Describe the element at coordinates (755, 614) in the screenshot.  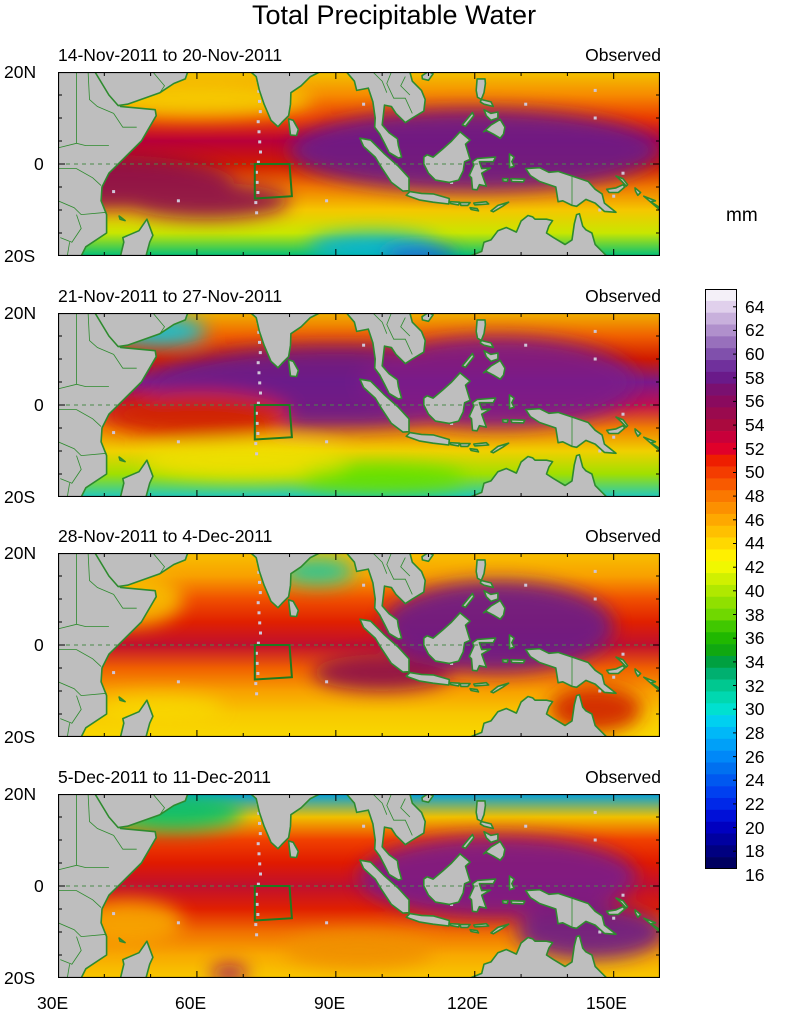
I see `colorbar-label-38: 38` at that location.